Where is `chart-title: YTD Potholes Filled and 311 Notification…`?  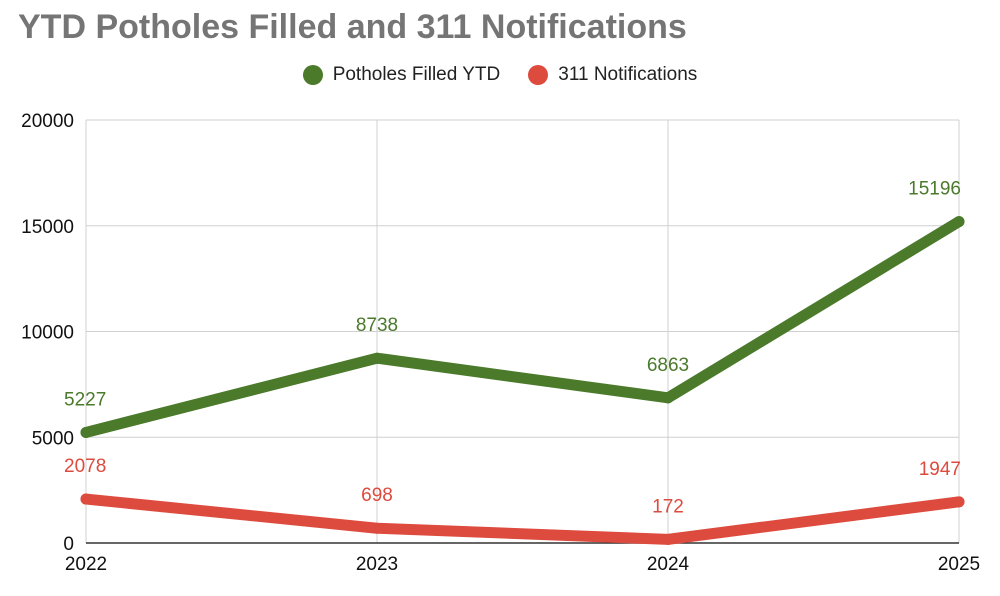
chart-title: YTD Potholes Filled and 311 Notification… is located at coordinates (352, 27).